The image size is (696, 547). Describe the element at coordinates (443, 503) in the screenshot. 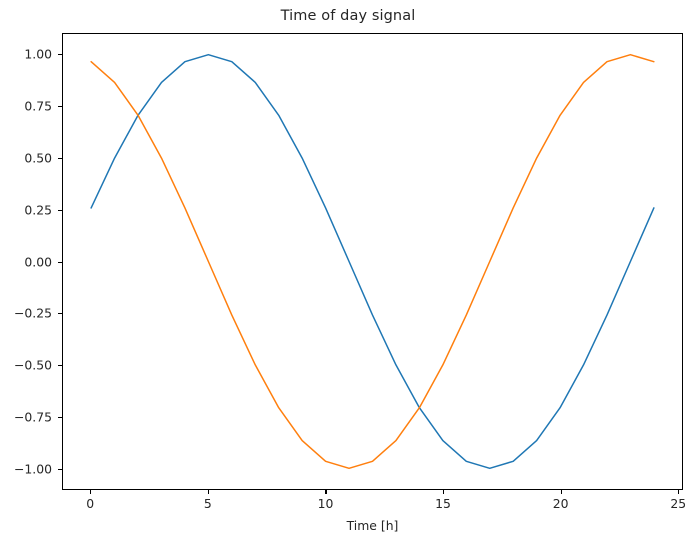

I see `x-tick-label: 15` at that location.